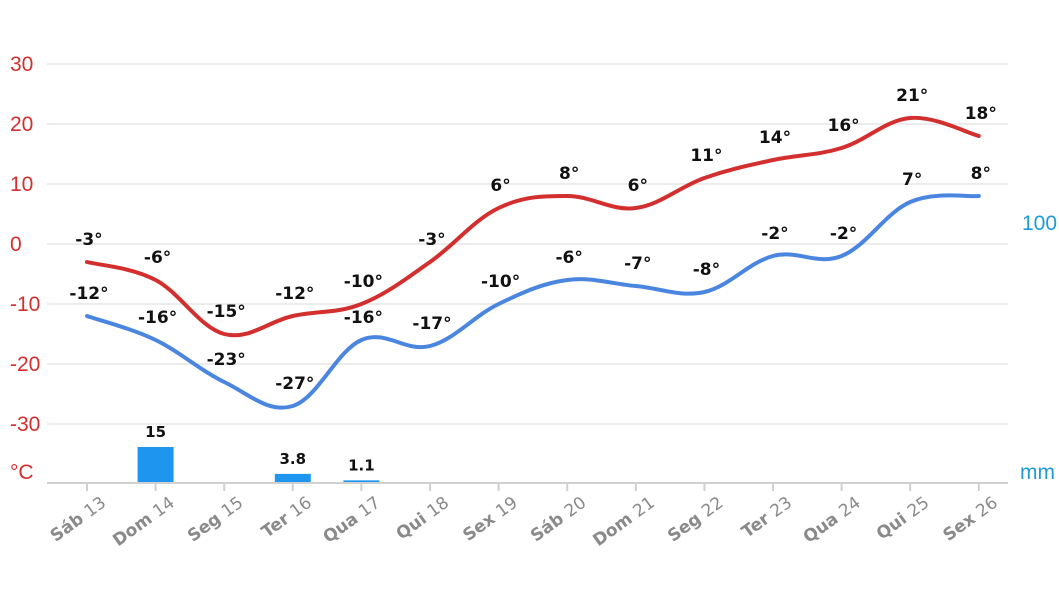  What do you see at coordinates (431, 324) in the screenshot?
I see `min-temp-label: -17°` at bounding box center [431, 324].